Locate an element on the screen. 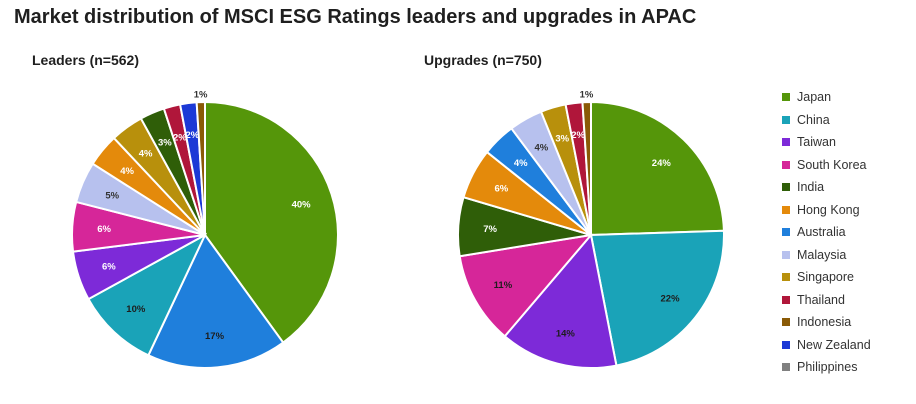 This screenshot has width=916, height=404. legend-item: Indonesia is located at coordinates (826, 322).